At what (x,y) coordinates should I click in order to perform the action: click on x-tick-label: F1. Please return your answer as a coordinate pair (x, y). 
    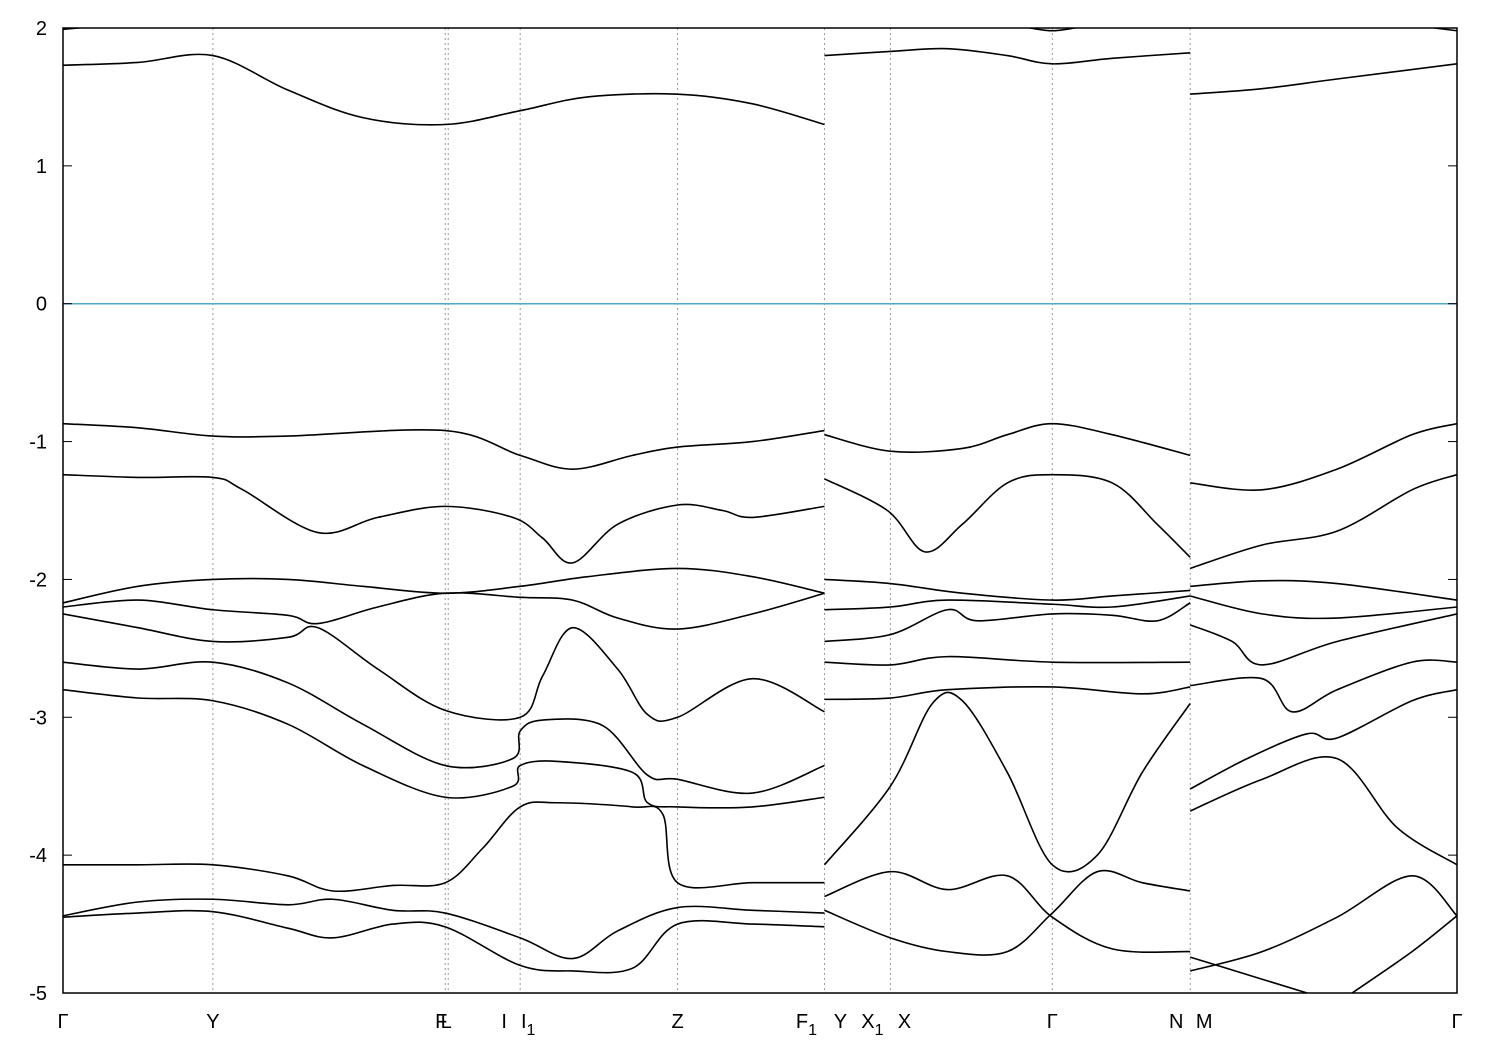
    Looking at the image, I should click on (806, 1025).